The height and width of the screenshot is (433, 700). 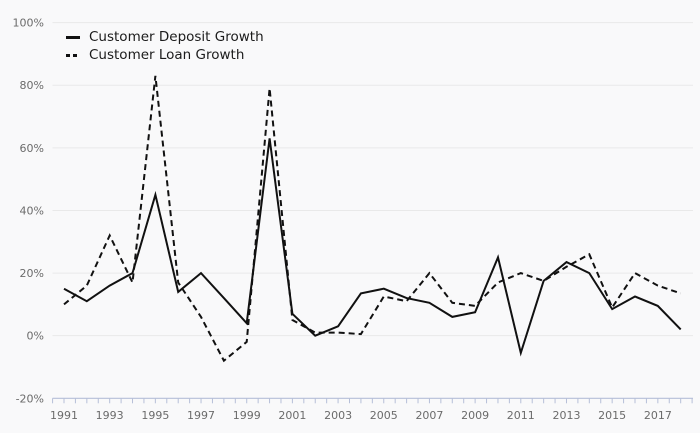 What do you see at coordinates (32, 148) in the screenshot?
I see `y-tick-label: 60%` at bounding box center [32, 148].